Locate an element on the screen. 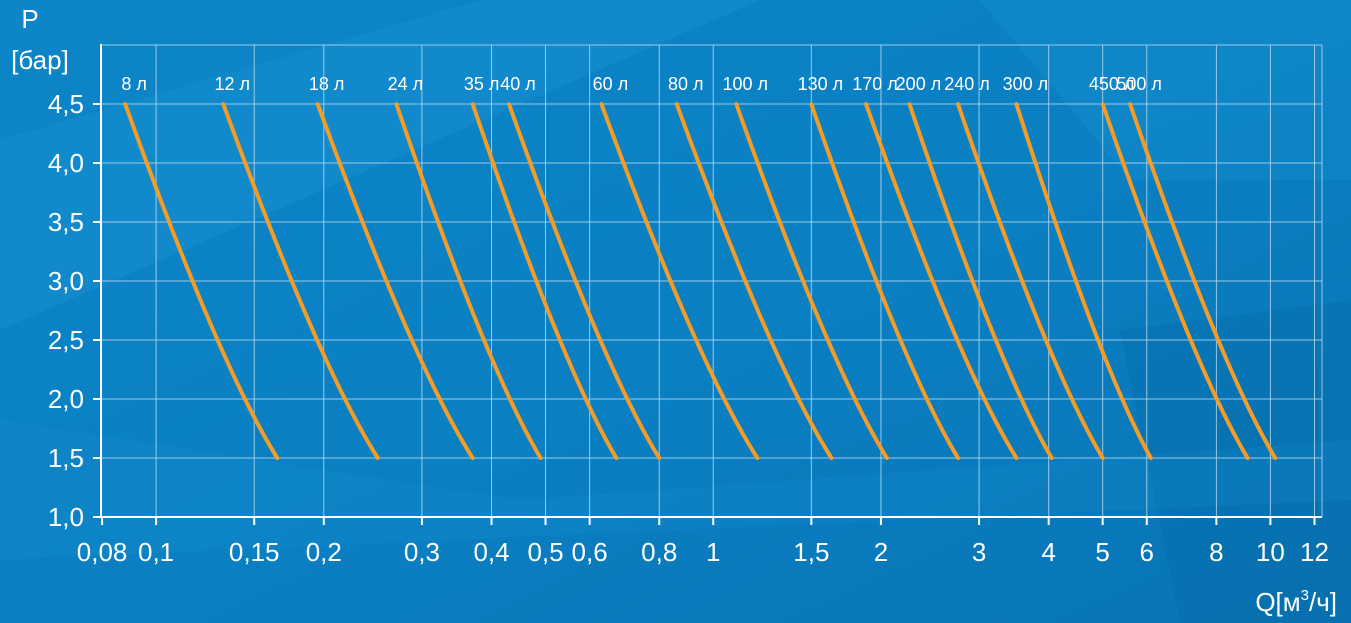 The image size is (1351, 623). x-tick-label: 5 is located at coordinates (1102, 552).